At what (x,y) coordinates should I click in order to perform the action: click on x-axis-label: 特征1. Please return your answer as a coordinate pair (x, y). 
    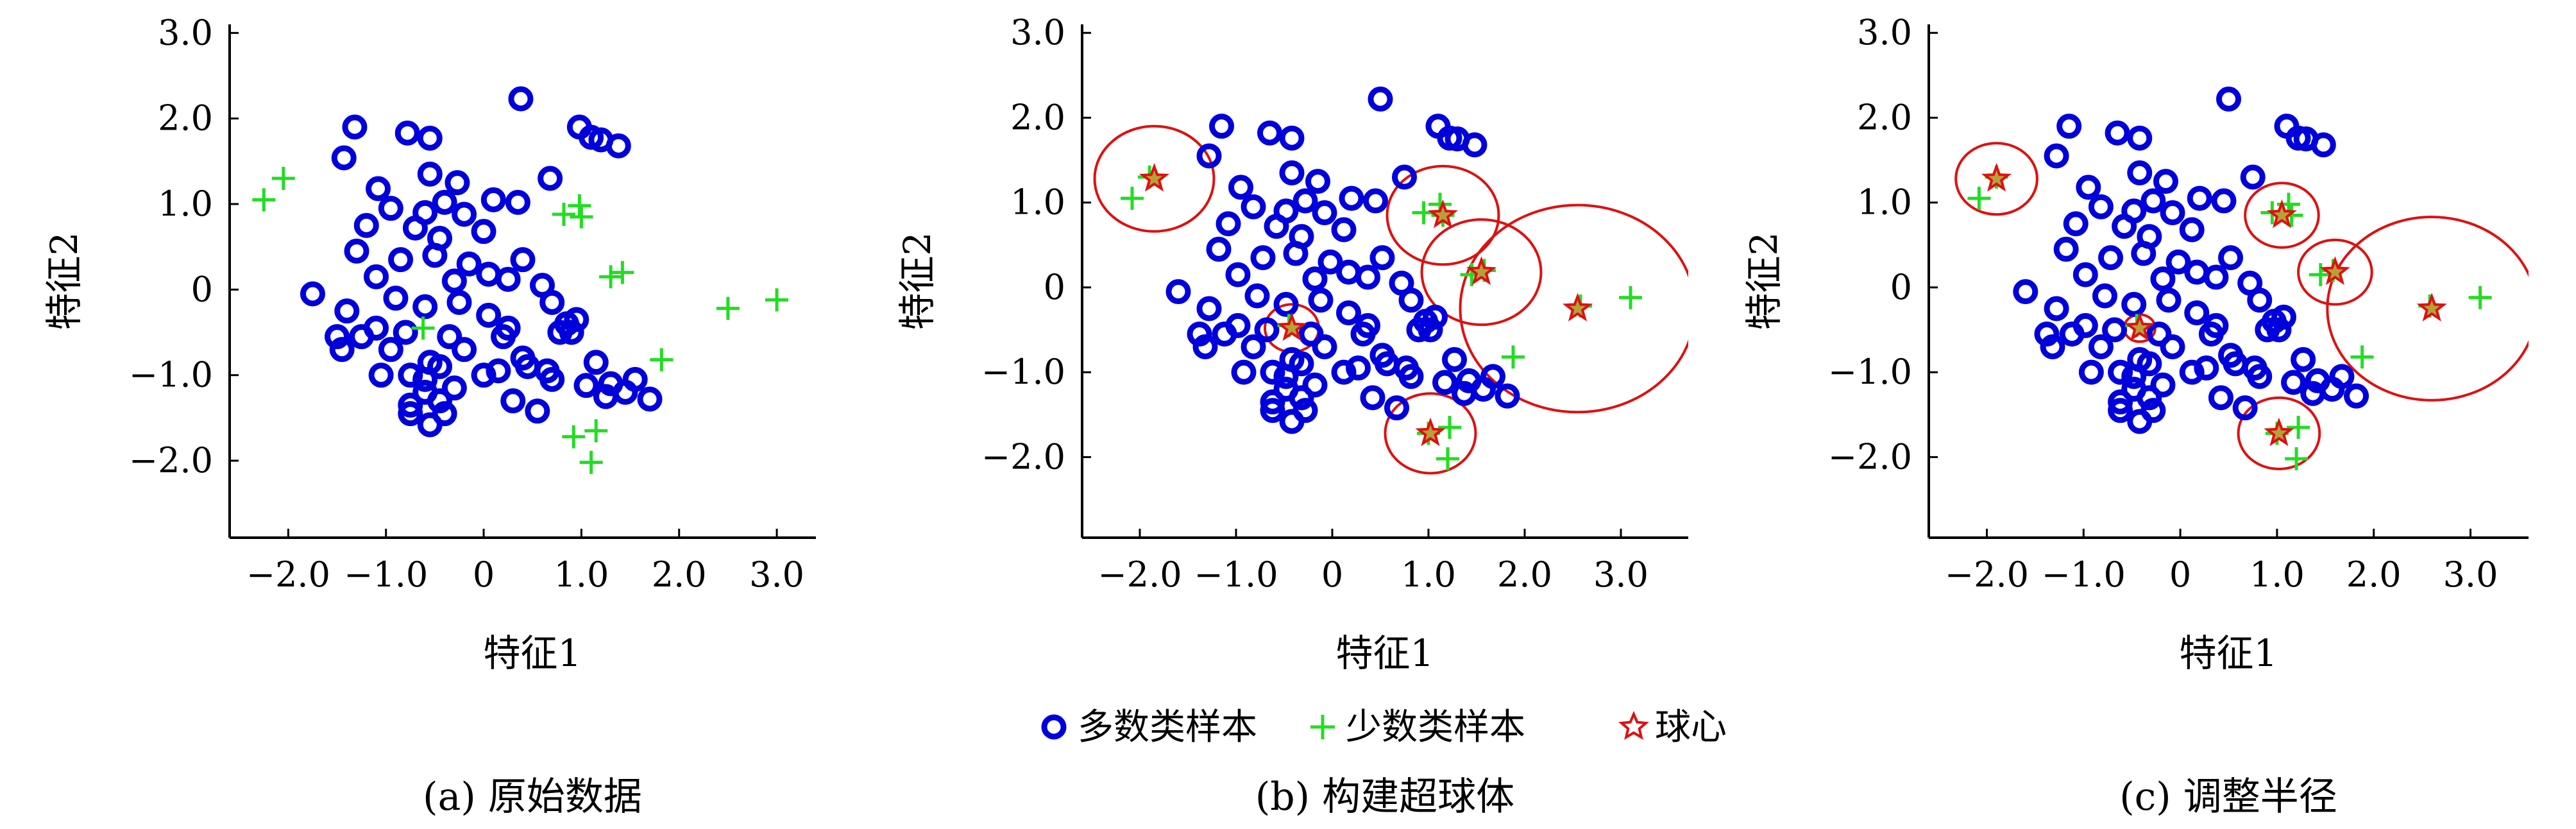
    Looking at the image, I should click on (2229, 653).